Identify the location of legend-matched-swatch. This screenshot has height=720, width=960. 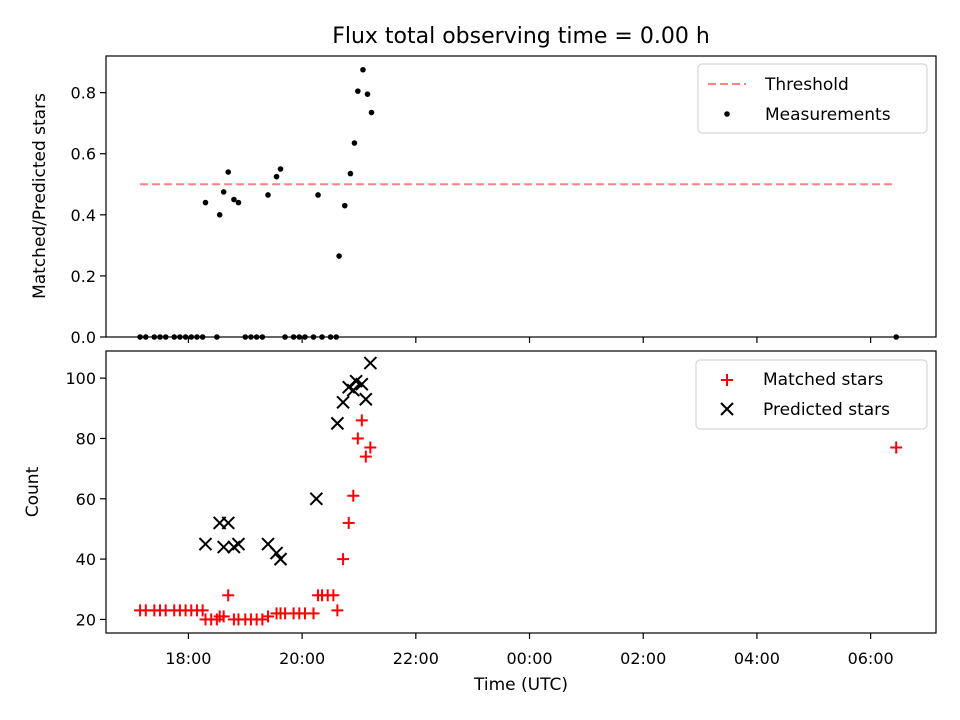
(727, 380).